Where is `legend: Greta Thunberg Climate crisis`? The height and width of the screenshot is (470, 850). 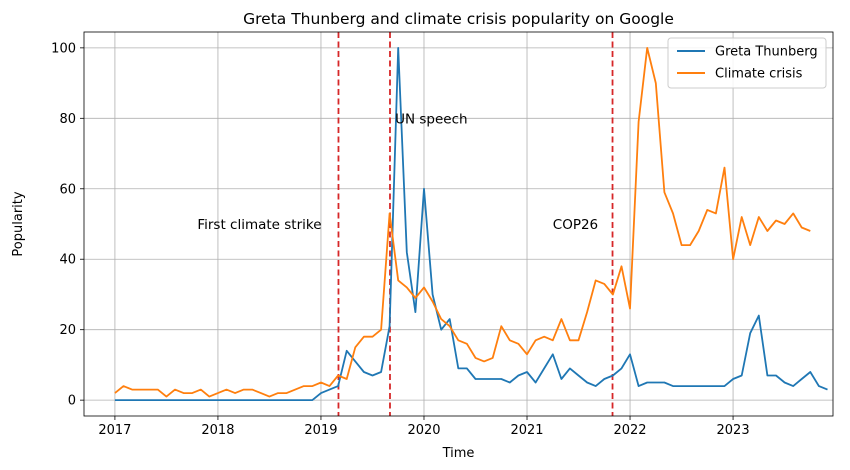 legend: Greta Thunberg Climate crisis is located at coordinates (747, 63).